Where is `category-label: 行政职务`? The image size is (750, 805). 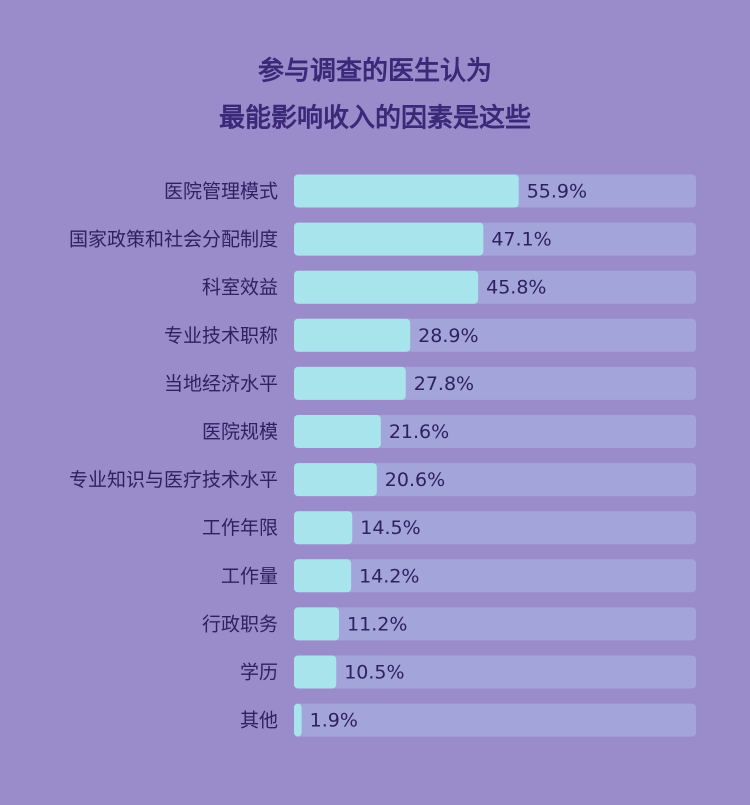
category-label: 行政职务 is located at coordinates (240, 624).